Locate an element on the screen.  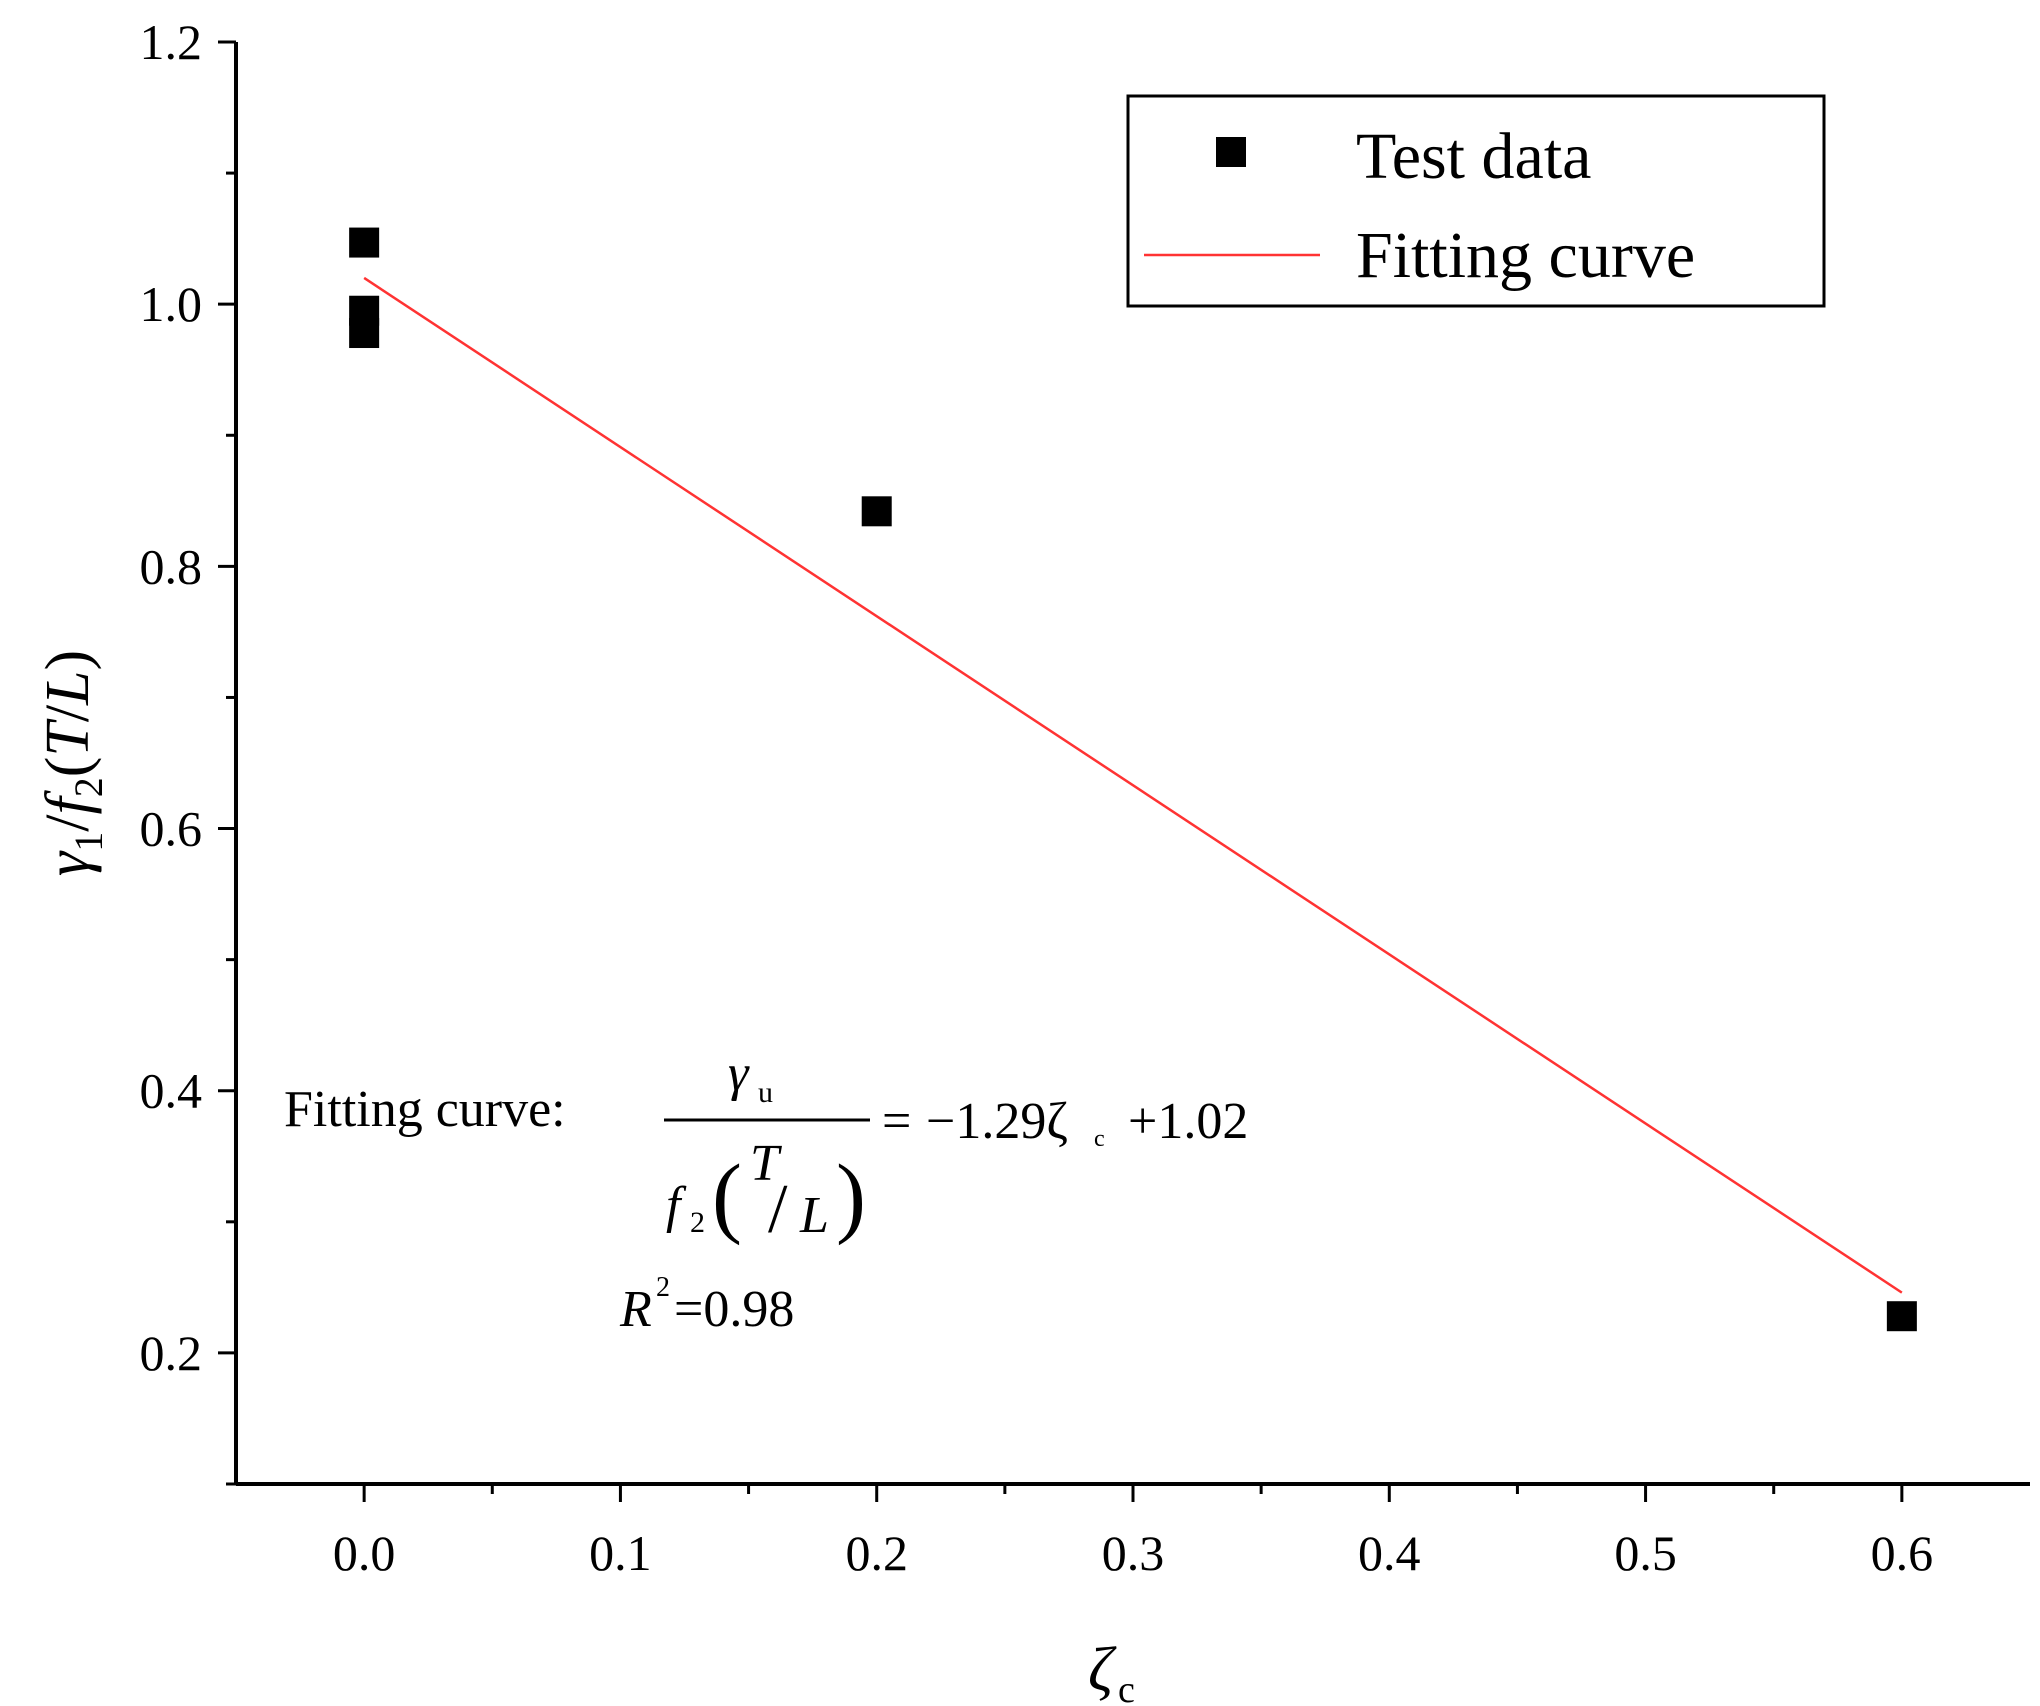
equation-denominator-T: T is located at coordinates (766, 1163).